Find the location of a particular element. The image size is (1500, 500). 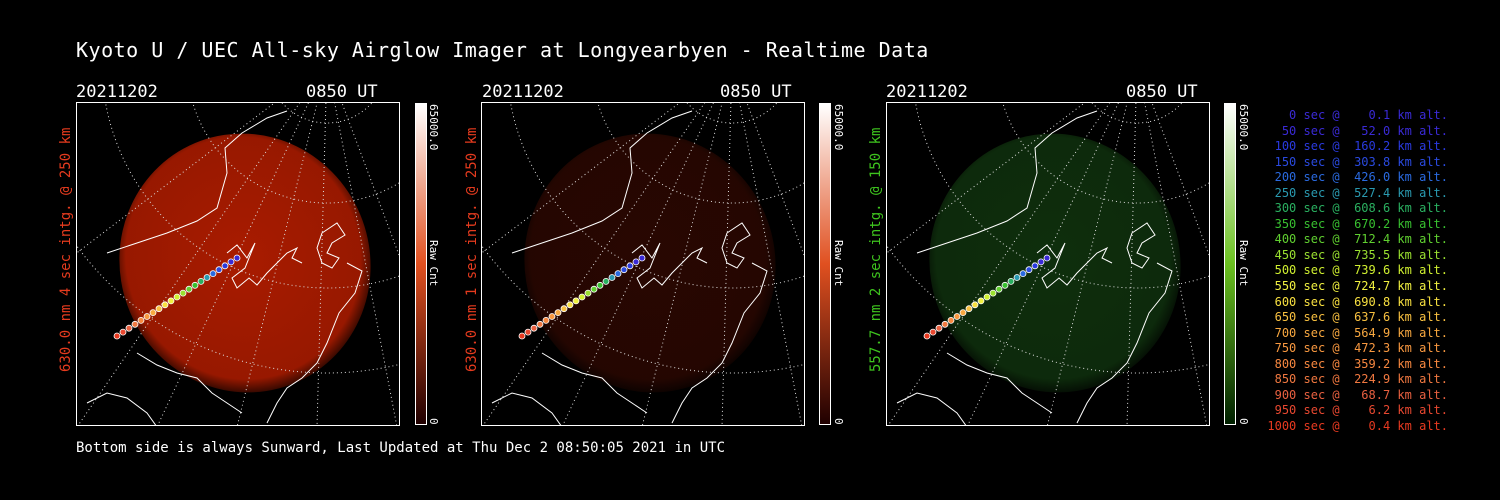

panel-wavelength-label: 630.0 nm 4 sec intg. @ 250 km is located at coordinates (66, 249).